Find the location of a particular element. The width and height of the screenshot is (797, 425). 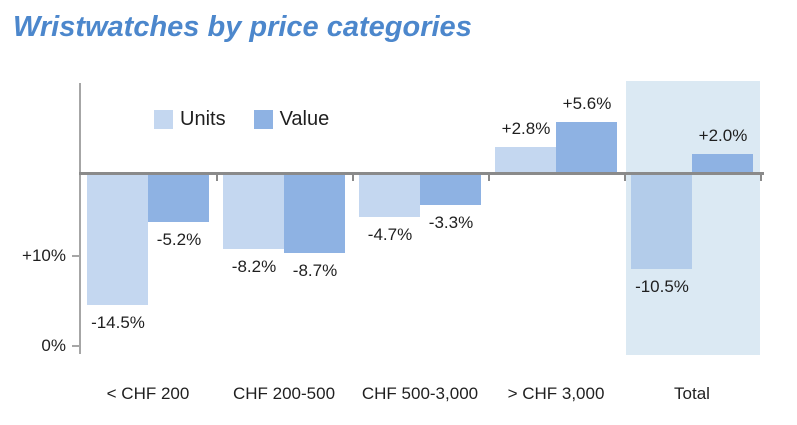

legend-item-units: Units is located at coordinates (190, 119).